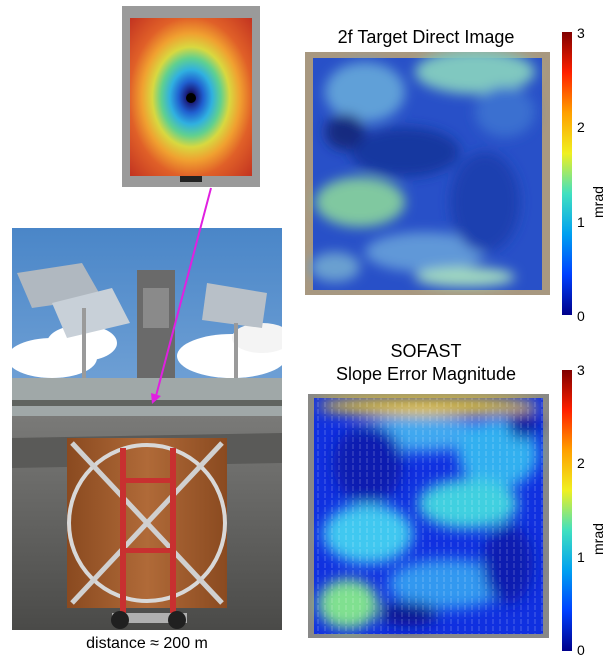 The width and height of the screenshot is (605, 659). What do you see at coordinates (581, 222) in the screenshot?
I see `top-colorbar-tick-1: 1` at bounding box center [581, 222].